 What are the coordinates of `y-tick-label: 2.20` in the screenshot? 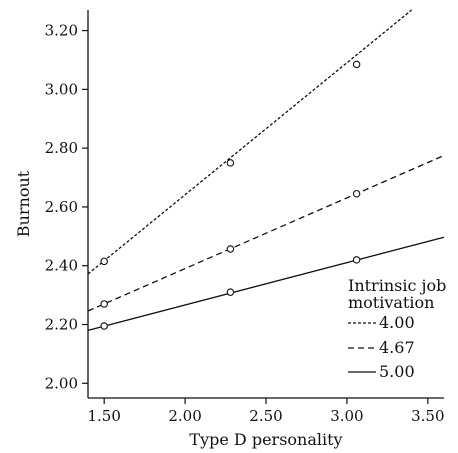 It's located at (61, 325).